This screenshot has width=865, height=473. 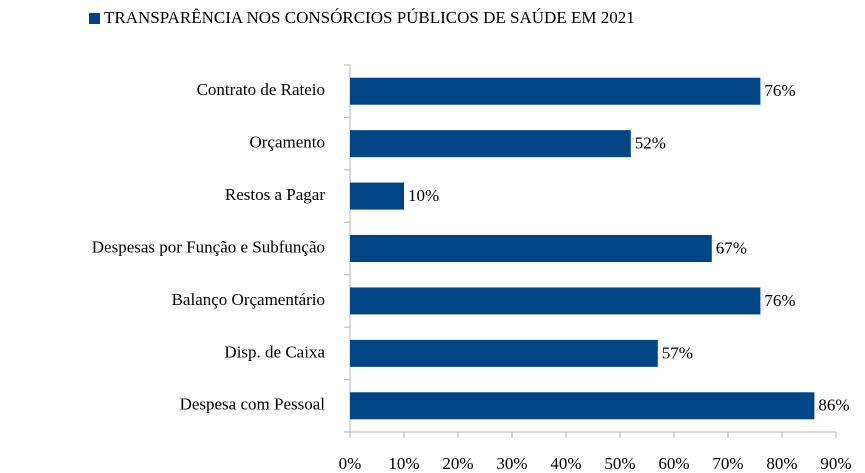 I want to click on data-label: 52%, so click(x=650, y=143).